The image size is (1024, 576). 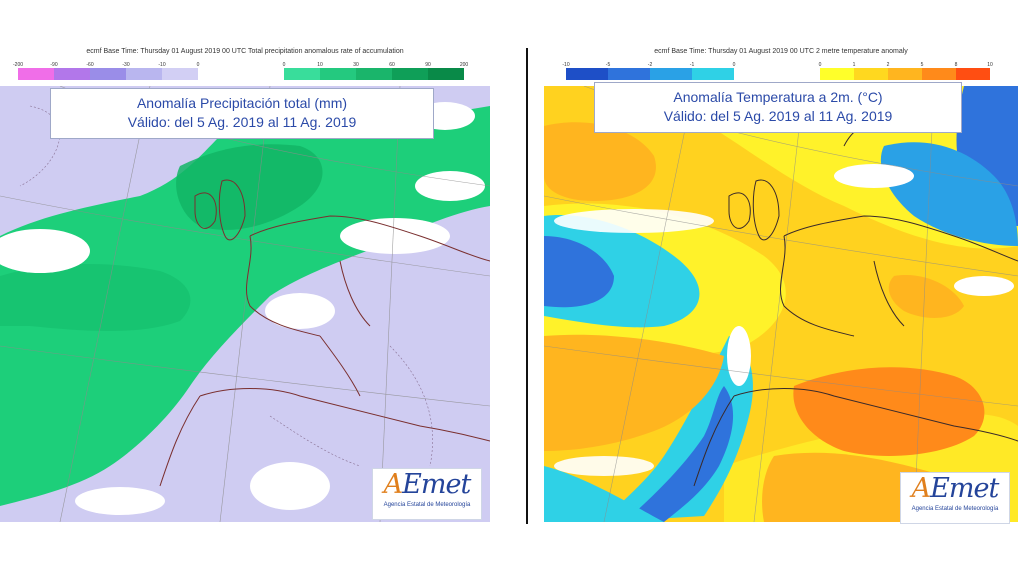 I want to click on precip-legend-tick: 30, so click(x=356, y=65).